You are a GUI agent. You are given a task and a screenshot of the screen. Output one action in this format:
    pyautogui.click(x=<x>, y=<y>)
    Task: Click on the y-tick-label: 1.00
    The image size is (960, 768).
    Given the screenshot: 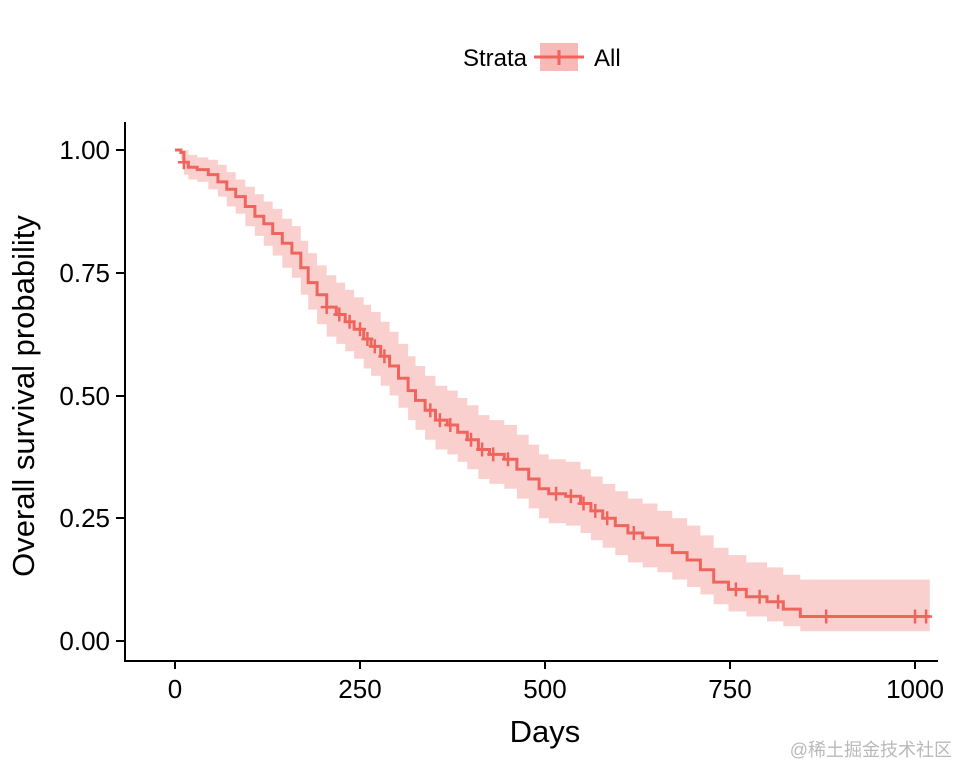 What is the action you would take?
    pyautogui.click(x=84, y=150)
    